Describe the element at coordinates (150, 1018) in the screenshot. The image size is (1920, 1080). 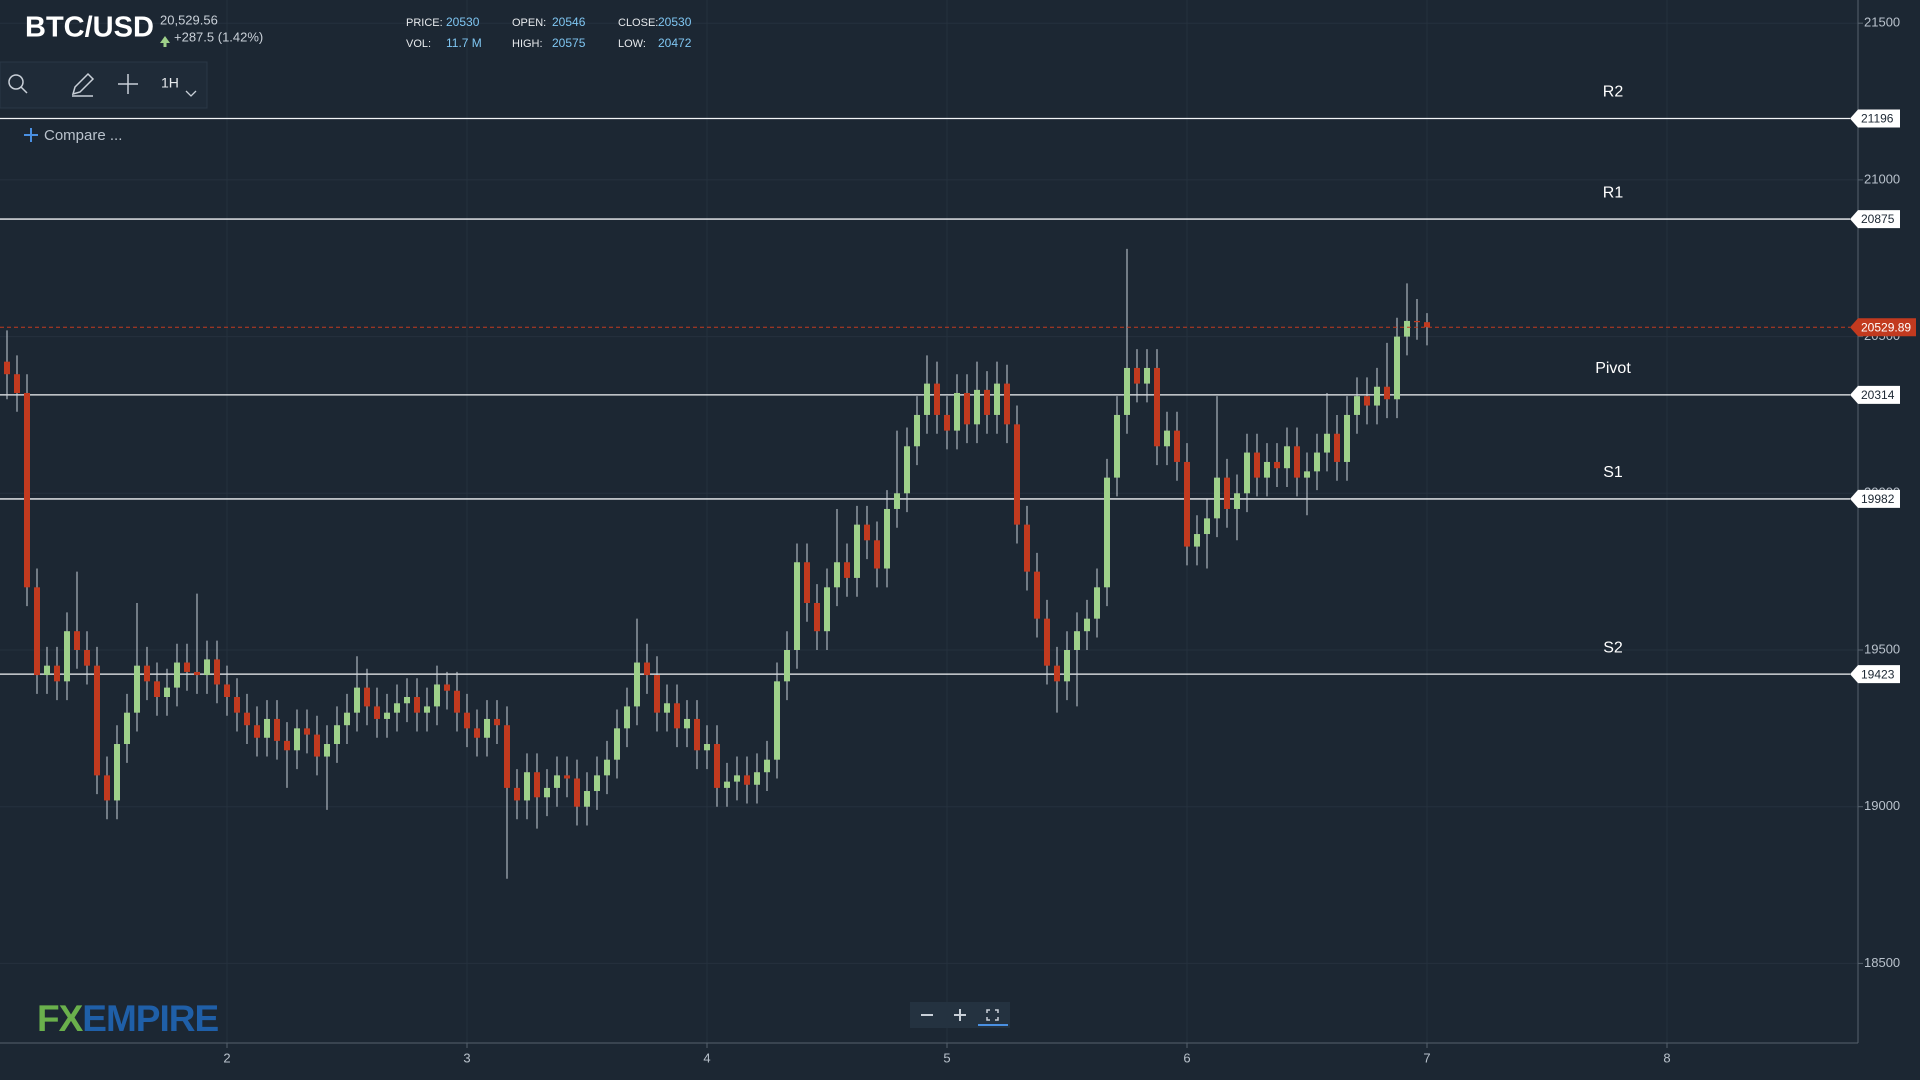
I see `logo-empire: EMPIRE` at that location.